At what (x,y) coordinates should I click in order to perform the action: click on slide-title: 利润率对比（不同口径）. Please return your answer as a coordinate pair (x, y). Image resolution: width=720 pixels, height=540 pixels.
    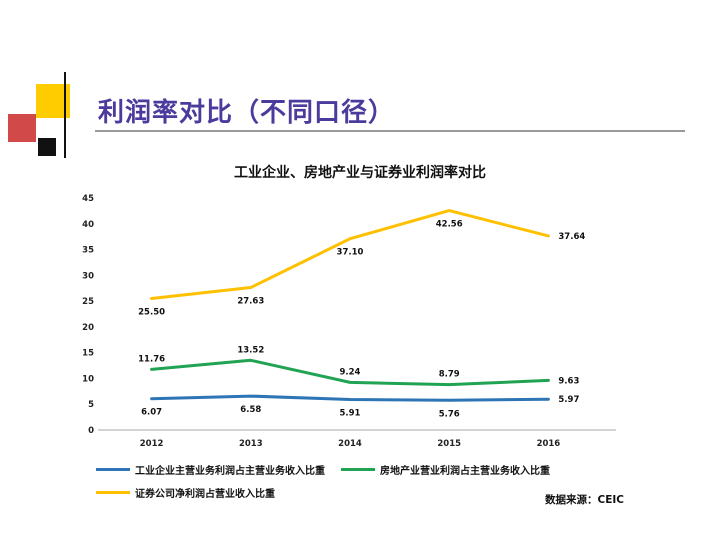
    Looking at the image, I should click on (247, 112).